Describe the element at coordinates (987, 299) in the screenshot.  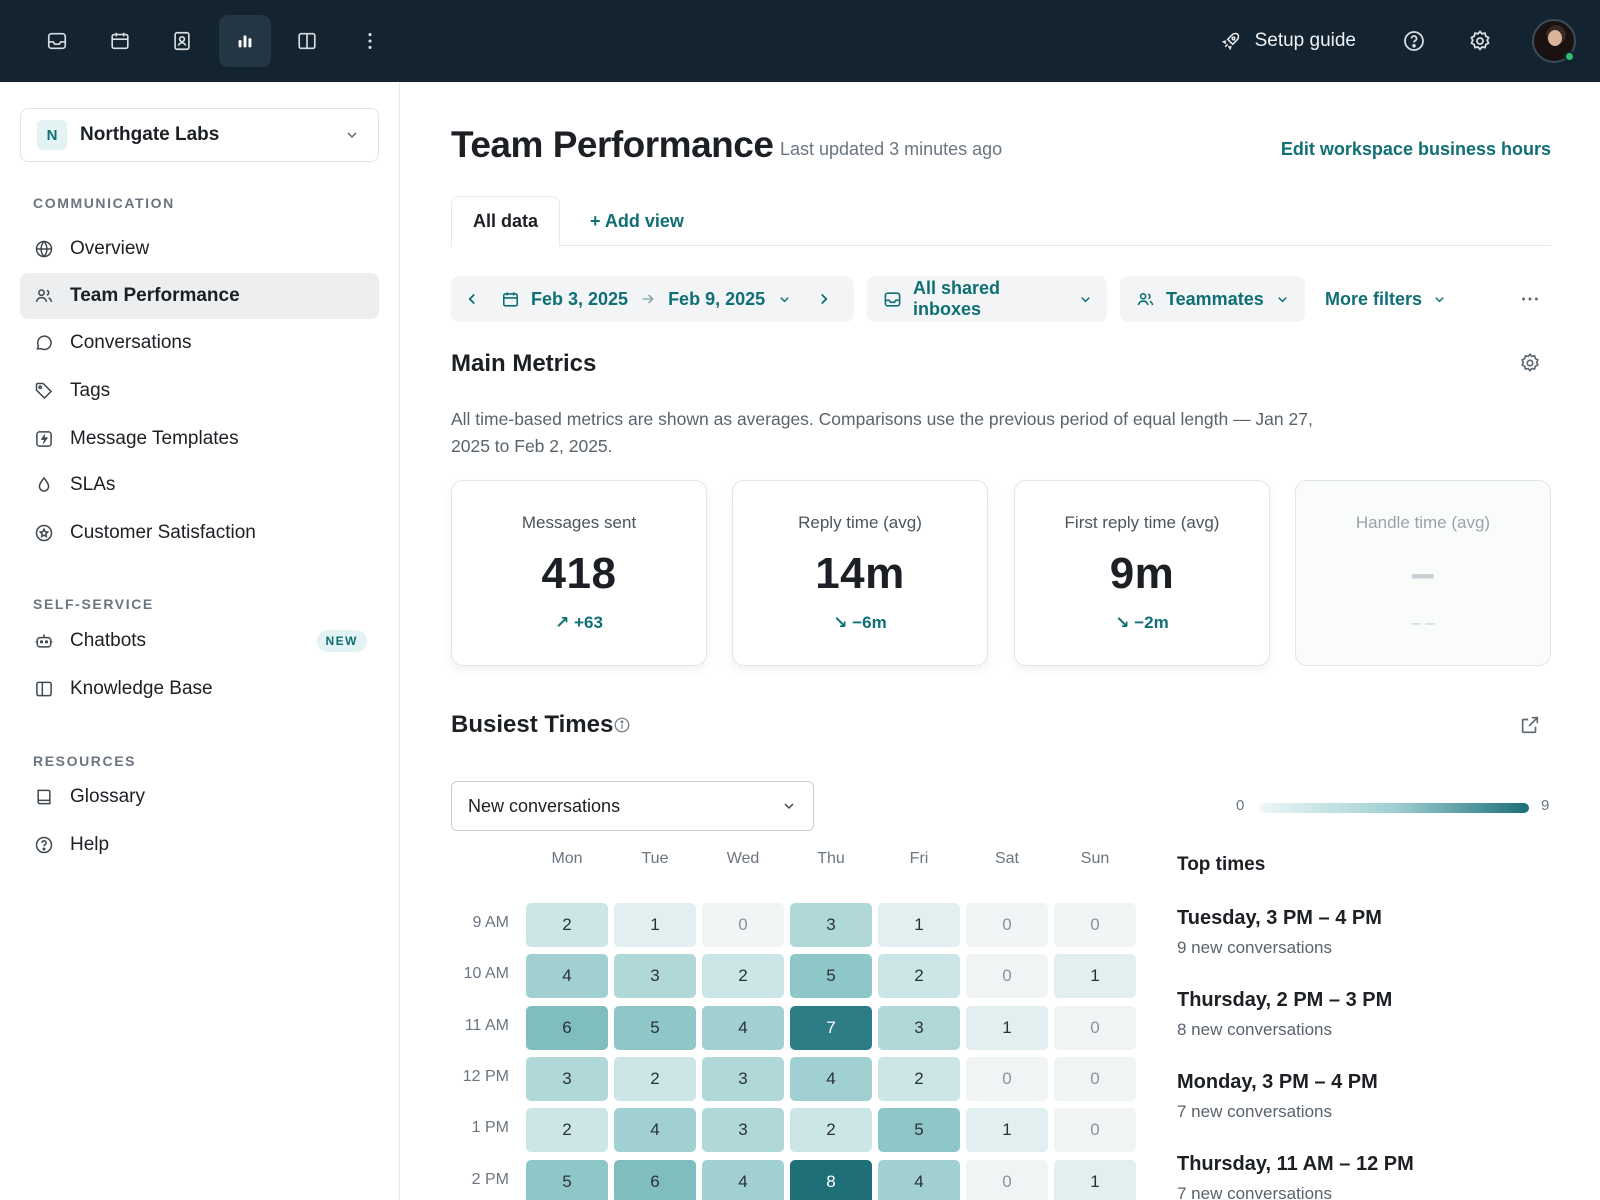
I see `inboxes-filter: All shared inboxes` at that location.